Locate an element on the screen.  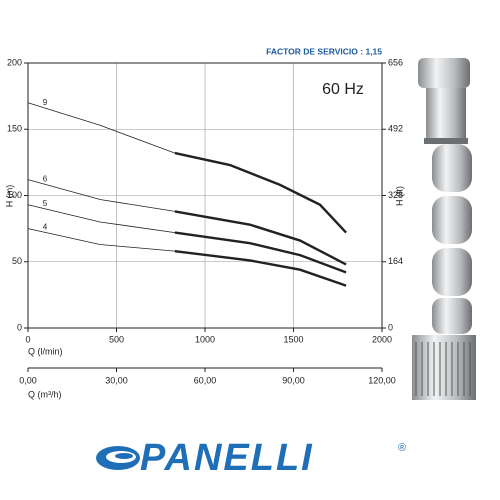
annotation-box is located at coordinates (343, 89).